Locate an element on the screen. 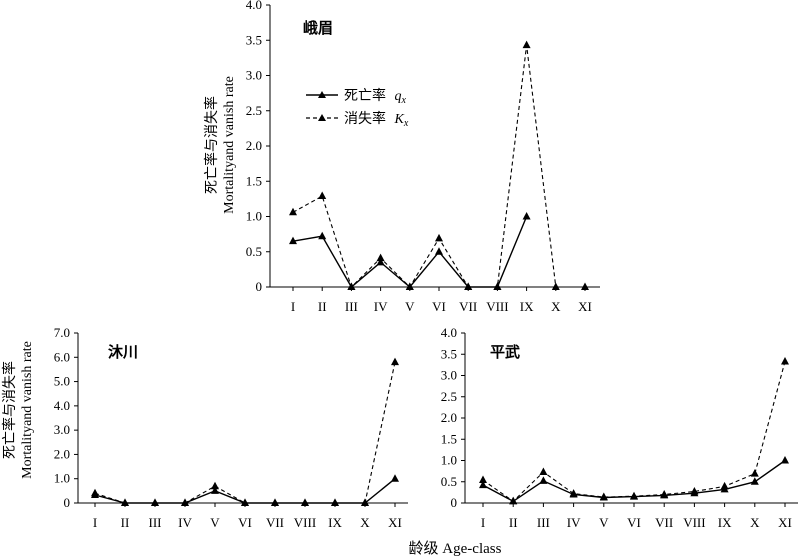 The height and width of the screenshot is (558, 800). x-tick-label: II is located at coordinates (322, 306).